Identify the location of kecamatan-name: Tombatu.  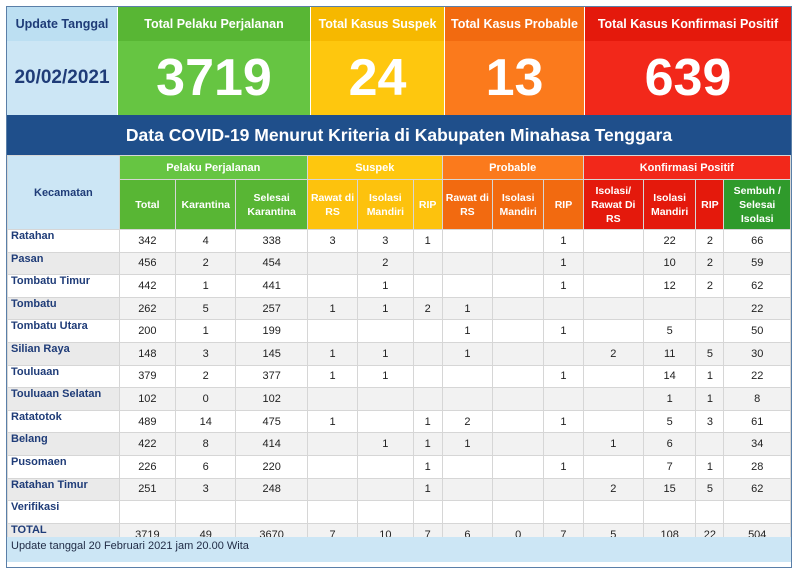
(63, 308).